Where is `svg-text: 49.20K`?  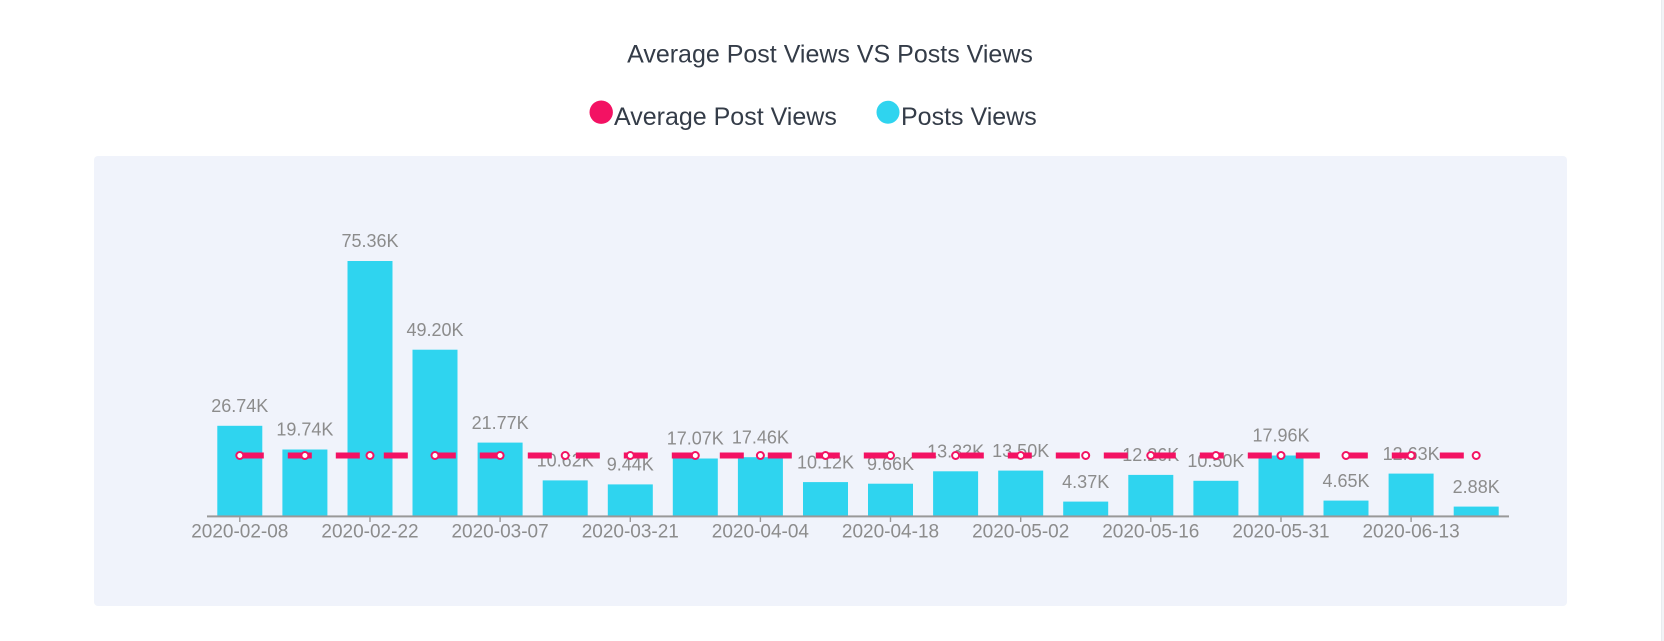
svg-text: 49.20K is located at coordinates (434, 330).